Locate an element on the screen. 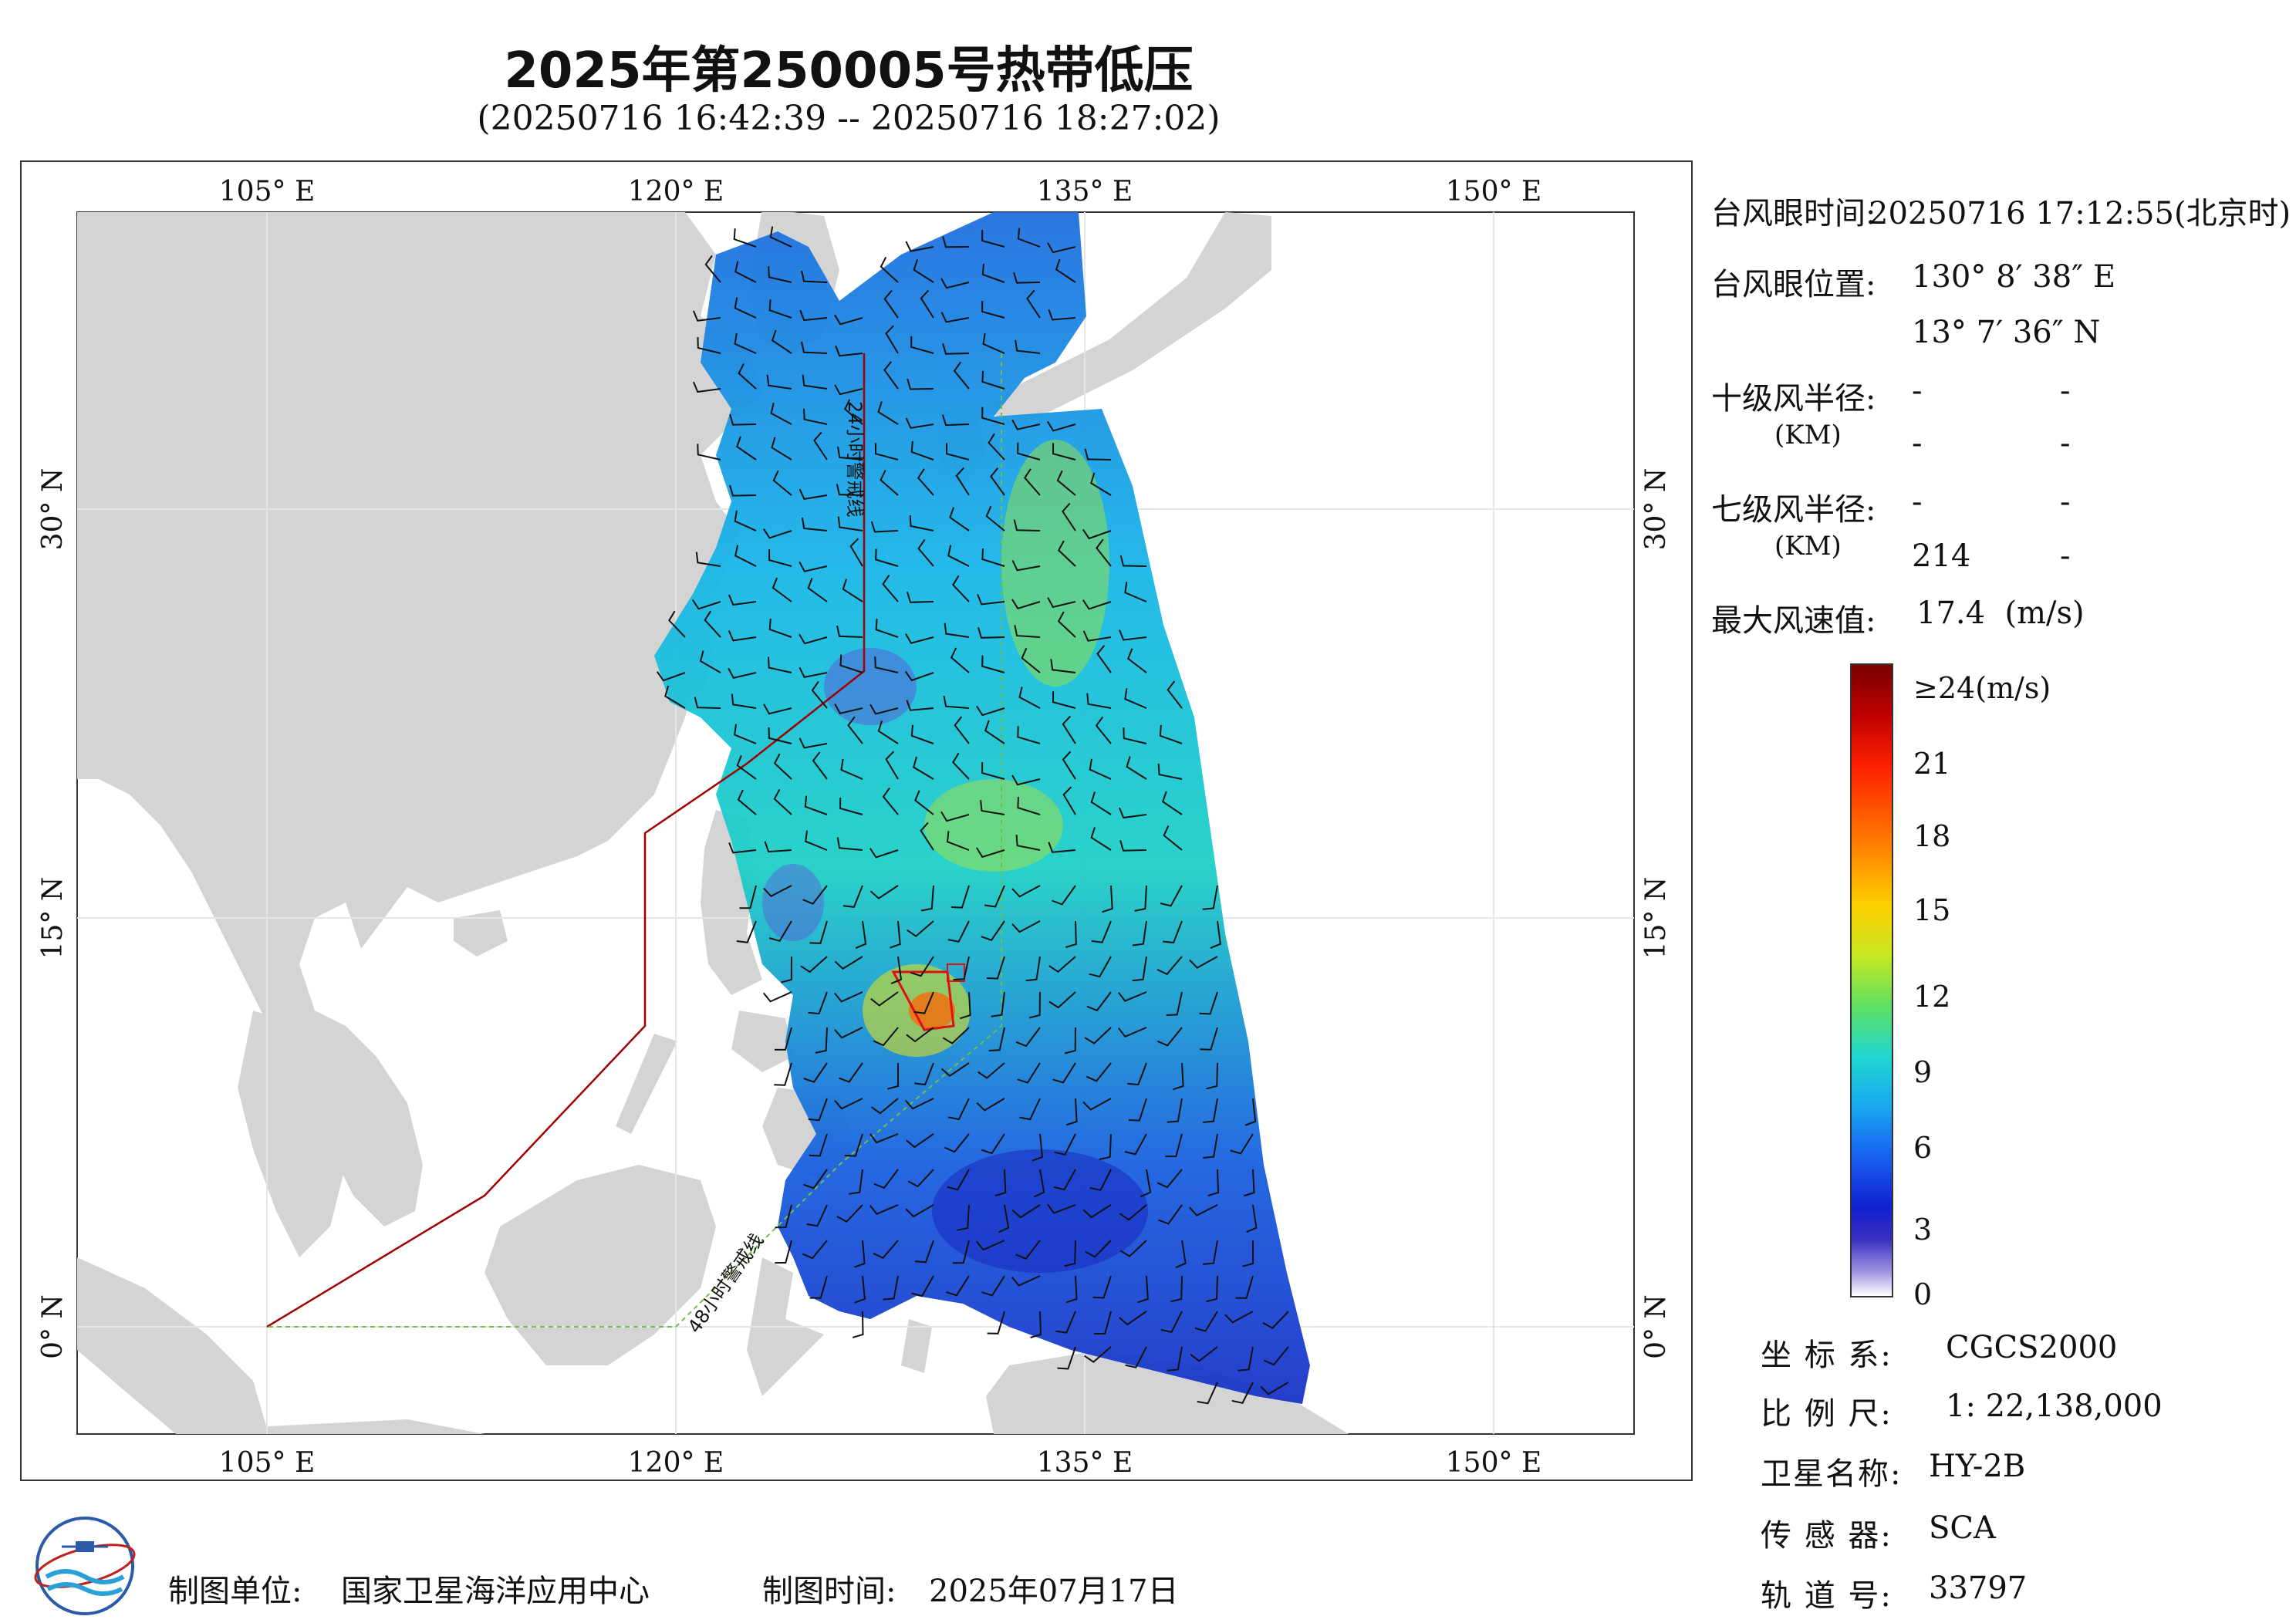  orbit-value: 33797 is located at coordinates (1978, 1588).